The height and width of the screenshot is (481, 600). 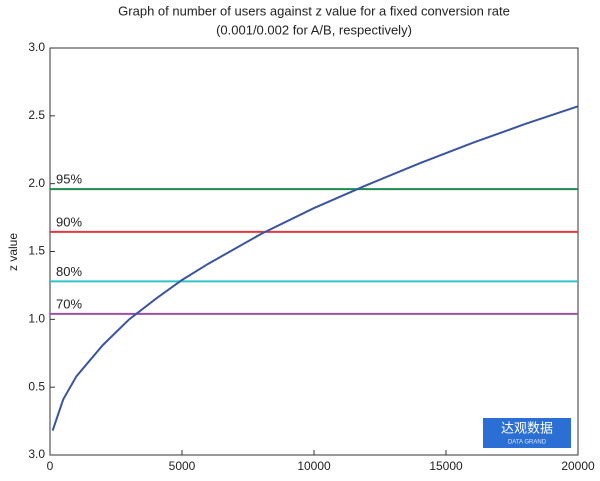 What do you see at coordinates (578, 466) in the screenshot?
I see `x-tick-label: 20000` at bounding box center [578, 466].